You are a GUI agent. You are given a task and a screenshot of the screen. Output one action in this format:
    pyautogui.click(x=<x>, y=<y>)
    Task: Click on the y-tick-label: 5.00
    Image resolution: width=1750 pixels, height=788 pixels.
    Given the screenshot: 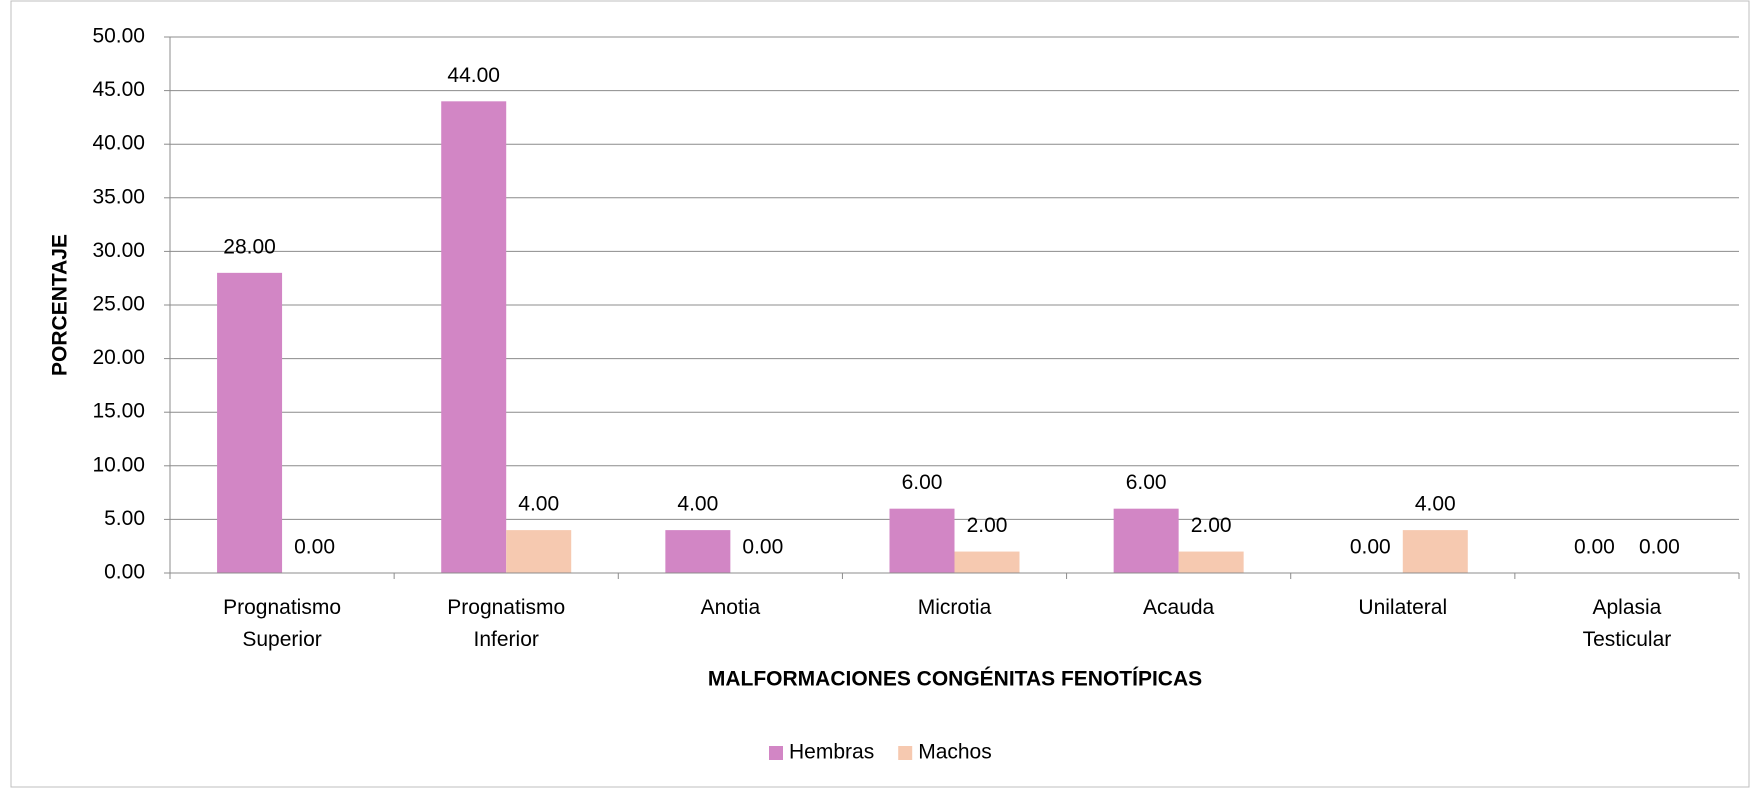 What is the action you would take?
    pyautogui.click(x=124, y=518)
    